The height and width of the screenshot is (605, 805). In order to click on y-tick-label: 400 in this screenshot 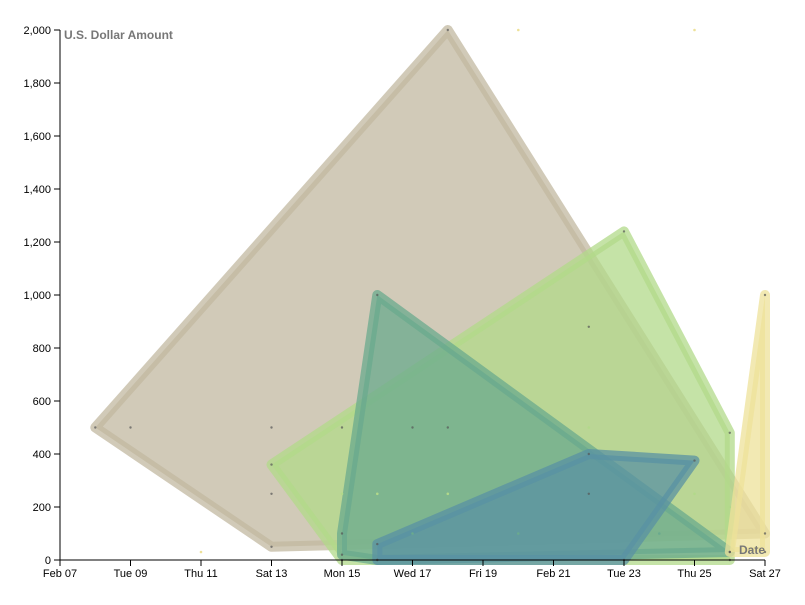, I will do `click(42, 455)`.